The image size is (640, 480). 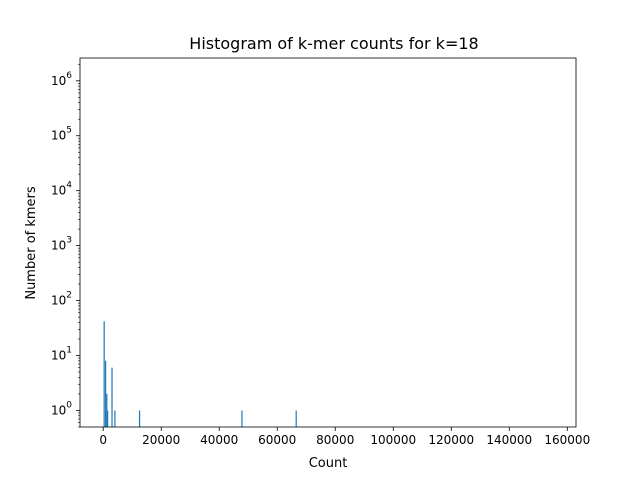 I want to click on x-tick-label: 40000, so click(x=219, y=440).